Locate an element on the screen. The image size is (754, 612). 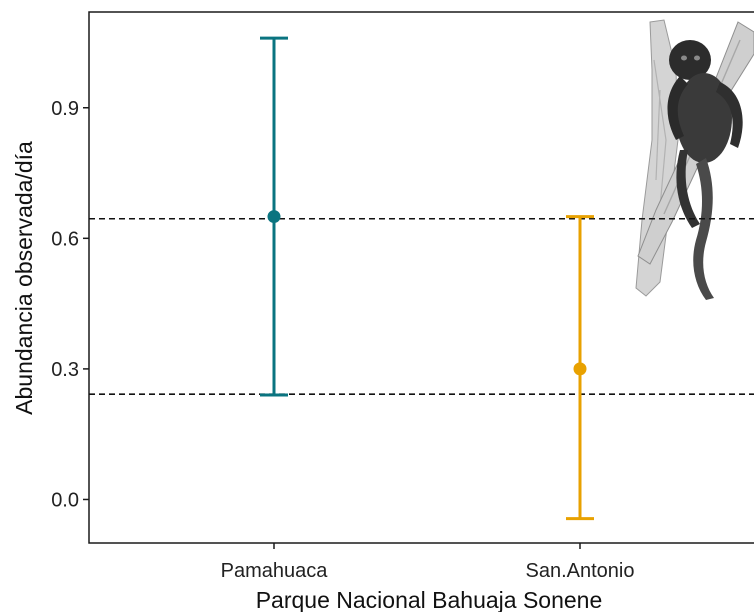
error-bar-san-antonio is located at coordinates (580, 368).